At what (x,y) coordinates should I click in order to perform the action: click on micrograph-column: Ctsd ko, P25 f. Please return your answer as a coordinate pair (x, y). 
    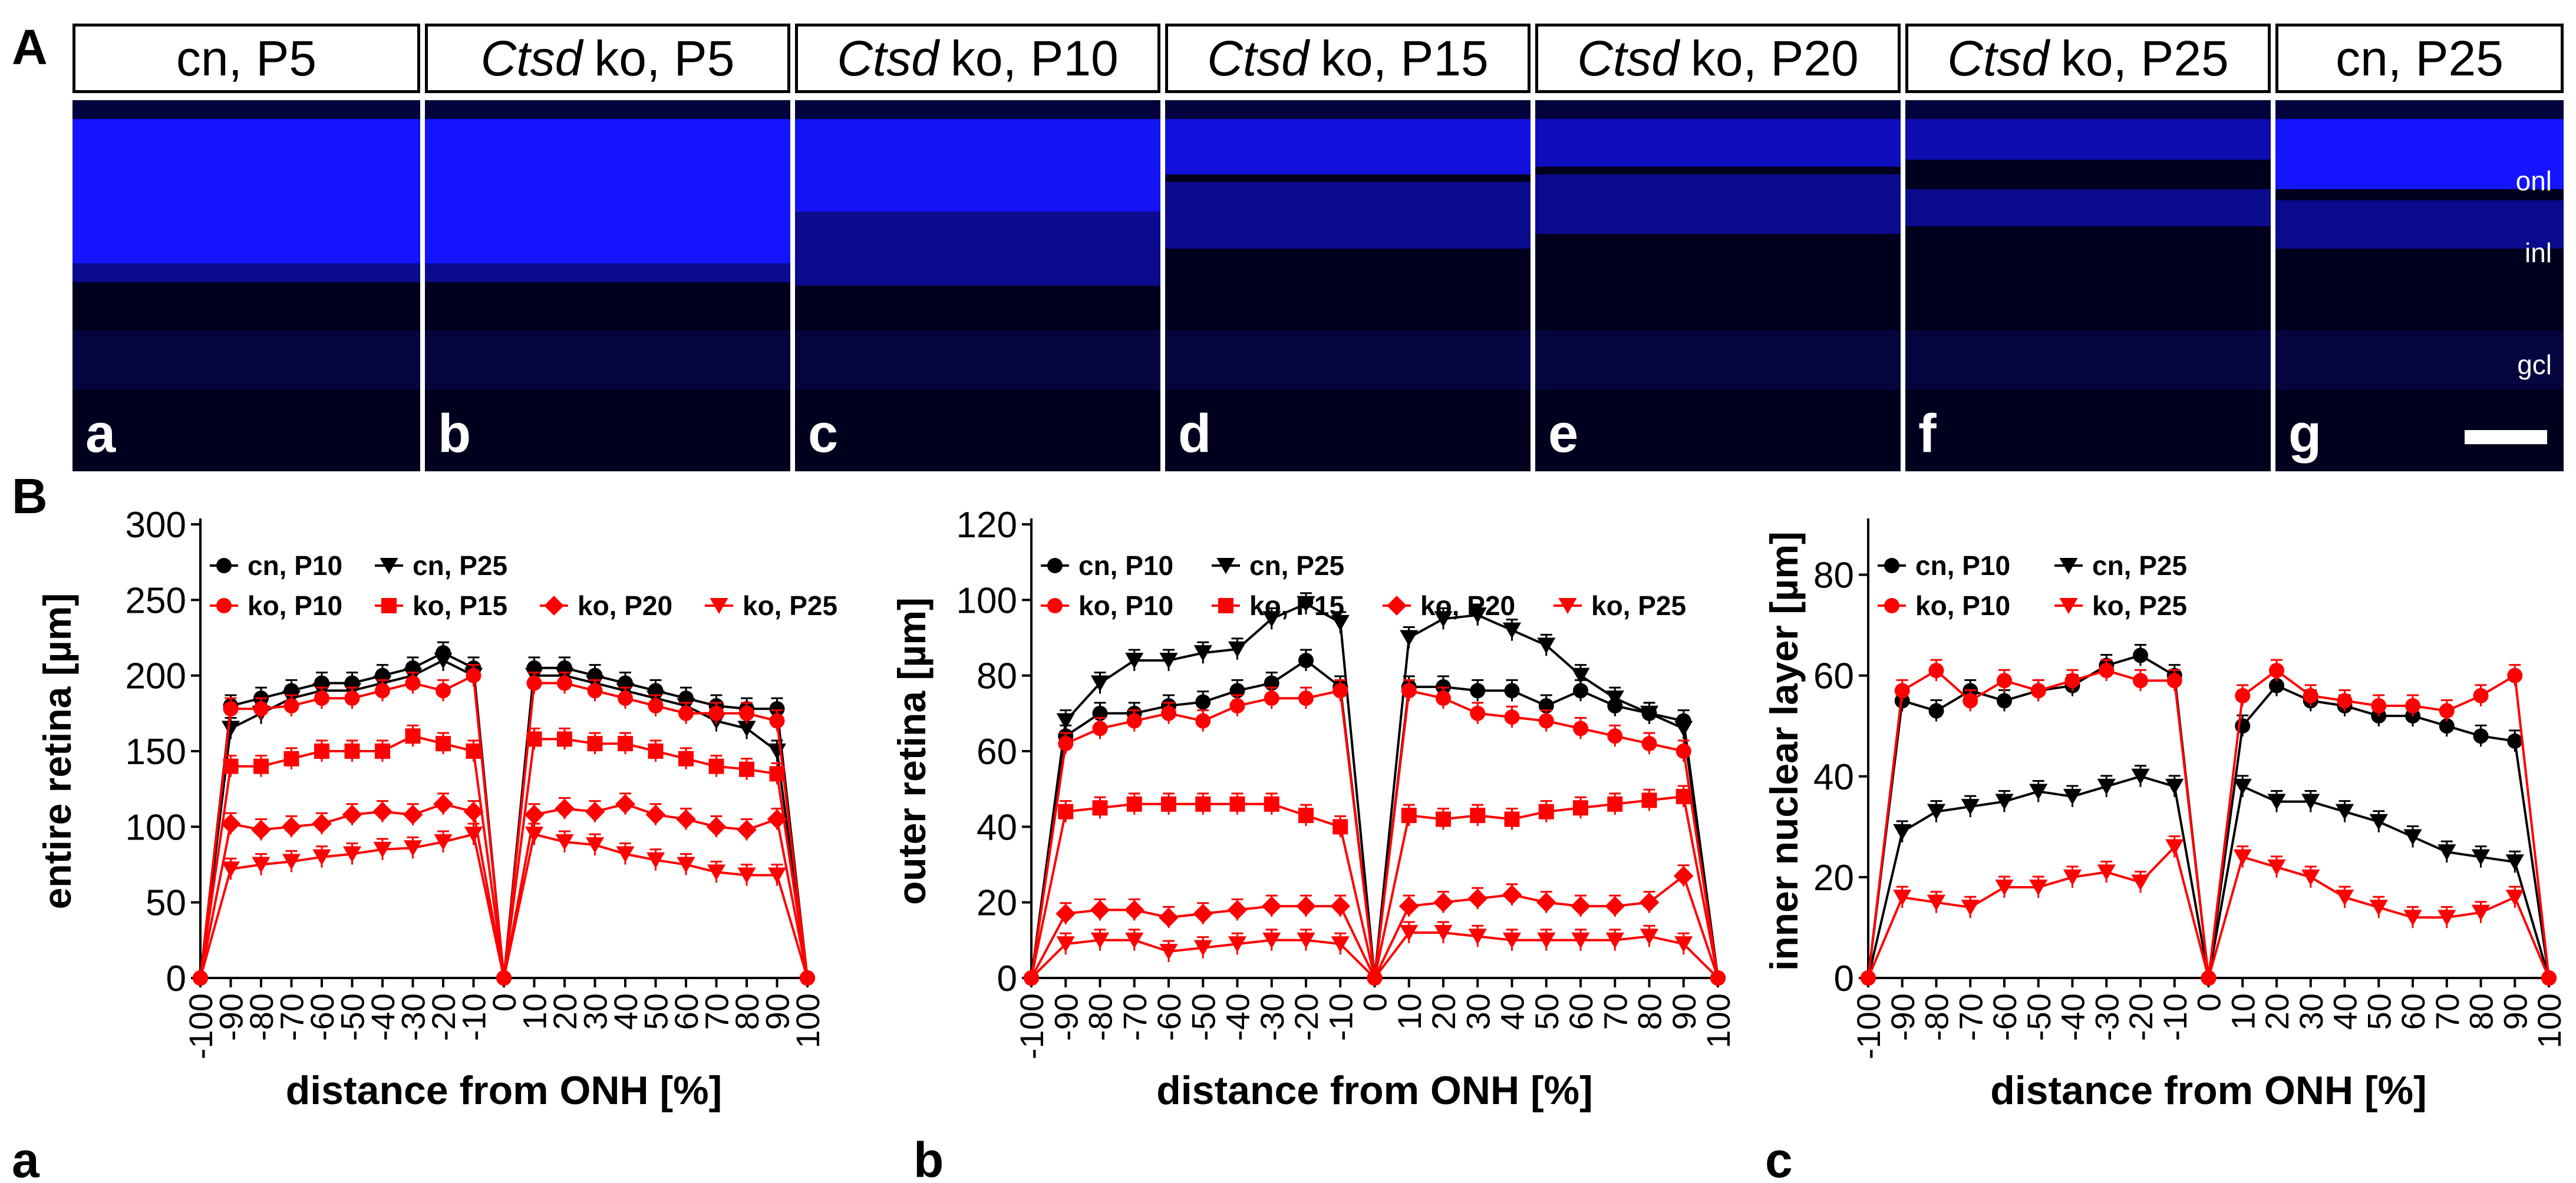
    Looking at the image, I should click on (2088, 247).